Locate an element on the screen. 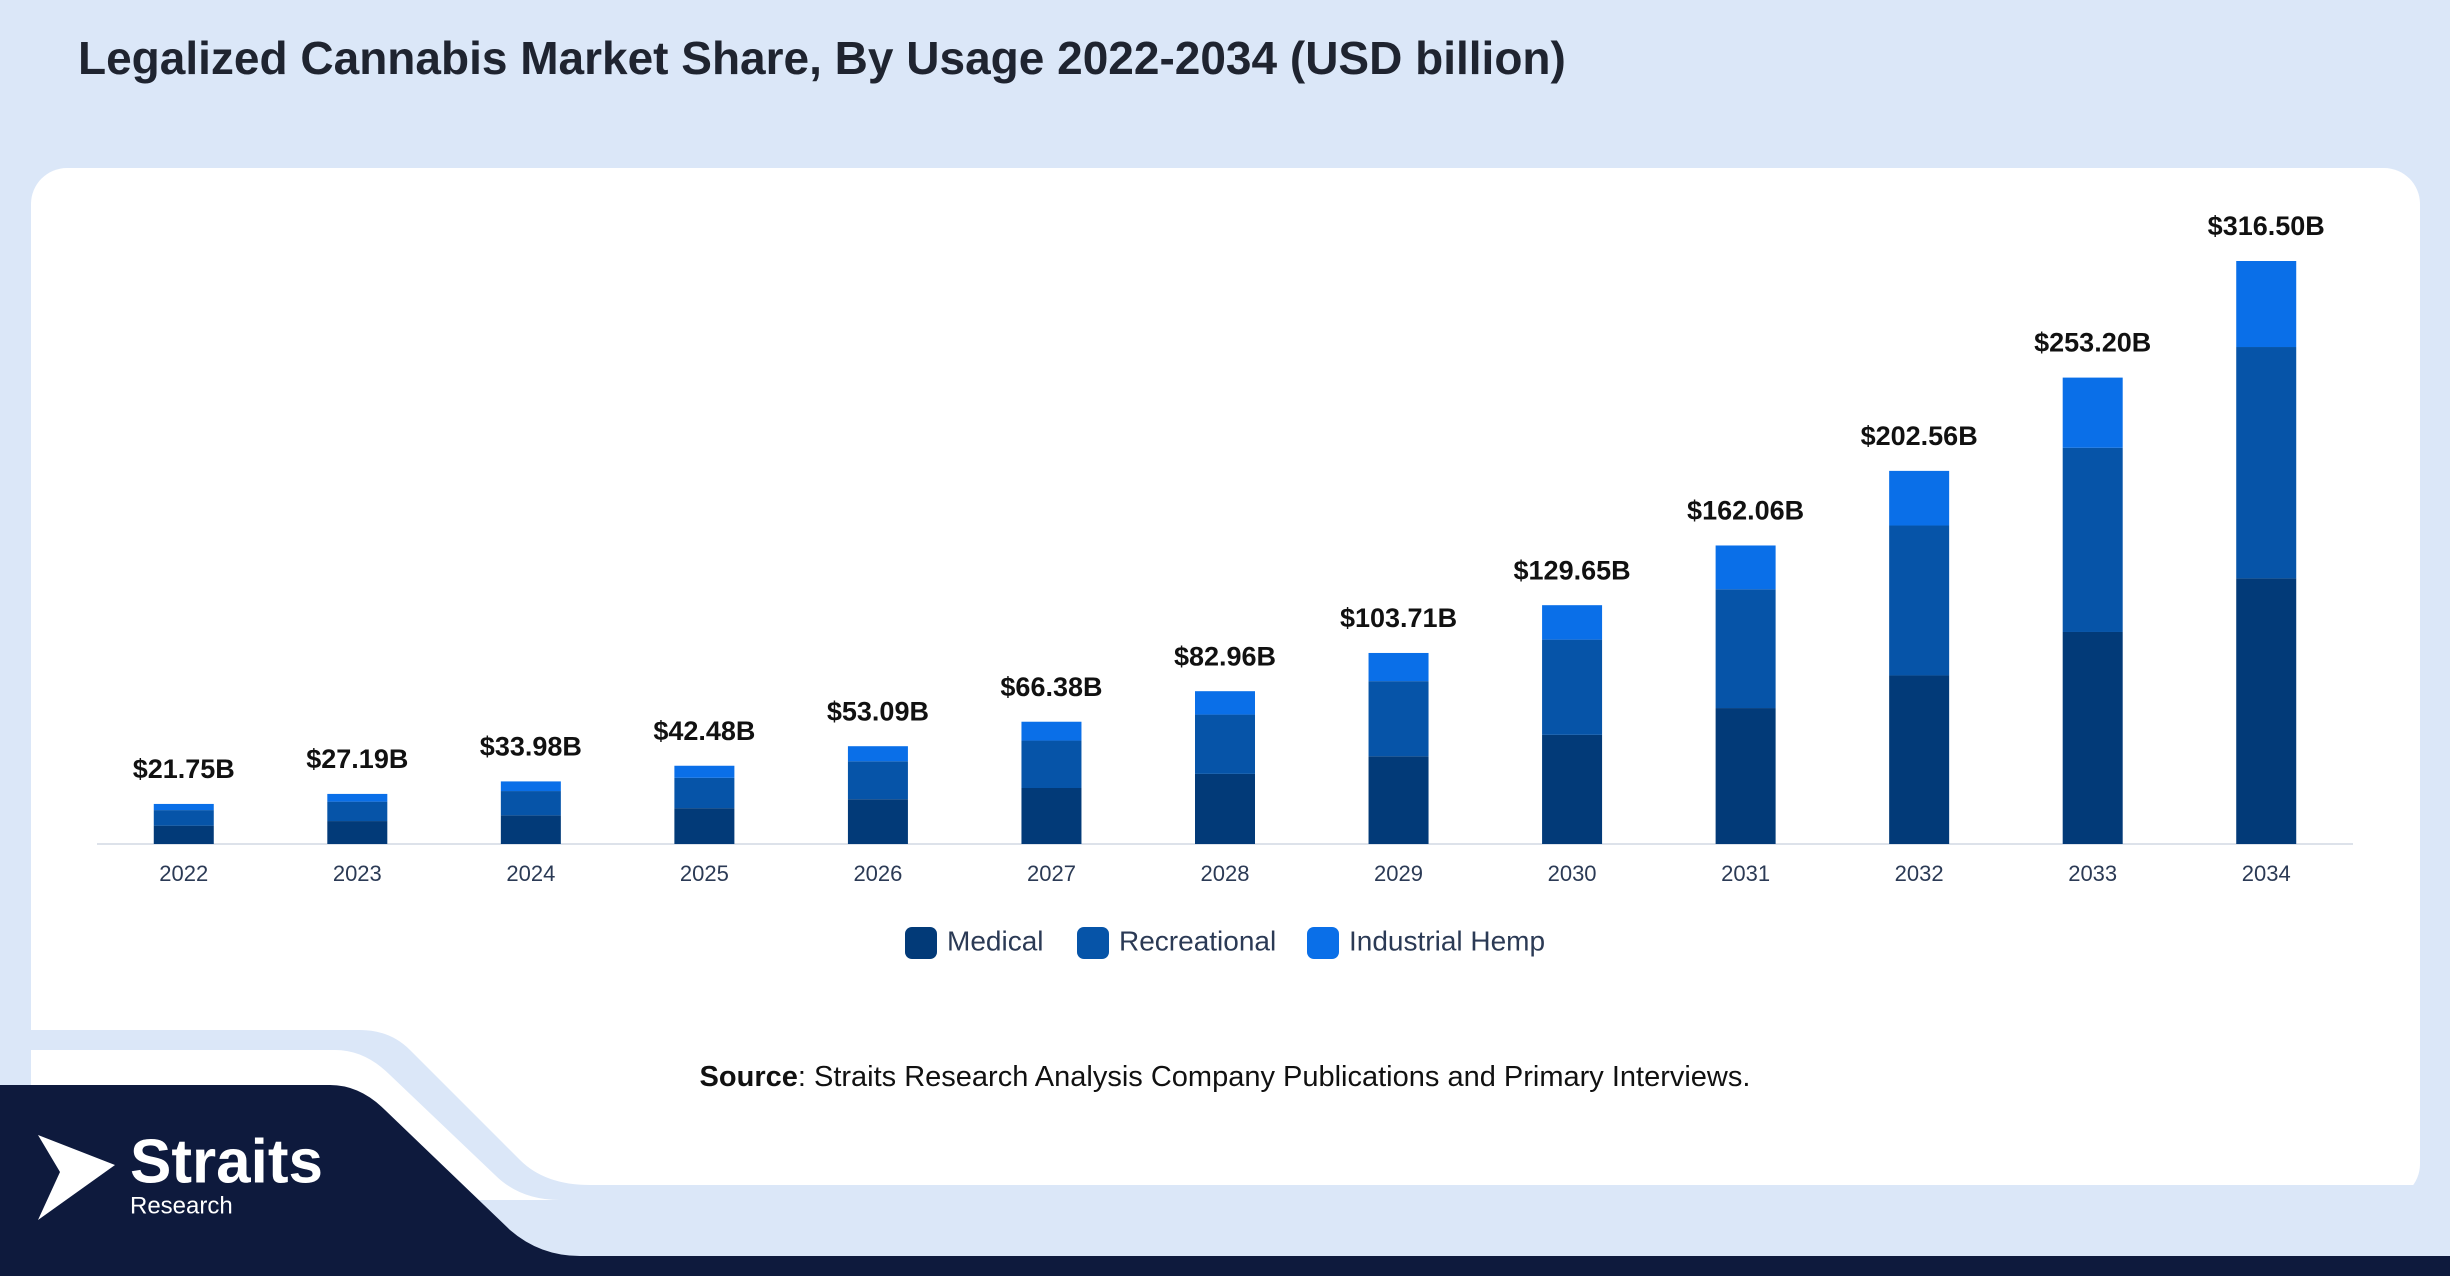 Image resolution: width=2450 pixels, height=1276 pixels. legend-label: Industrial Hemp is located at coordinates (1447, 940).